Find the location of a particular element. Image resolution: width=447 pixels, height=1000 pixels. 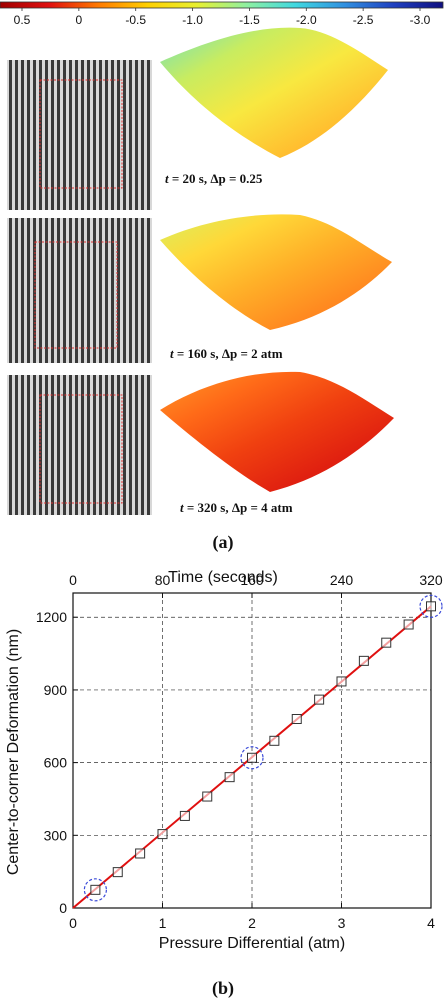

colorbar-ticks: 0.5 0 -0.5 -1.0 -1.5 -2.0 -2.5 -3.0 is located at coordinates (222, 17).